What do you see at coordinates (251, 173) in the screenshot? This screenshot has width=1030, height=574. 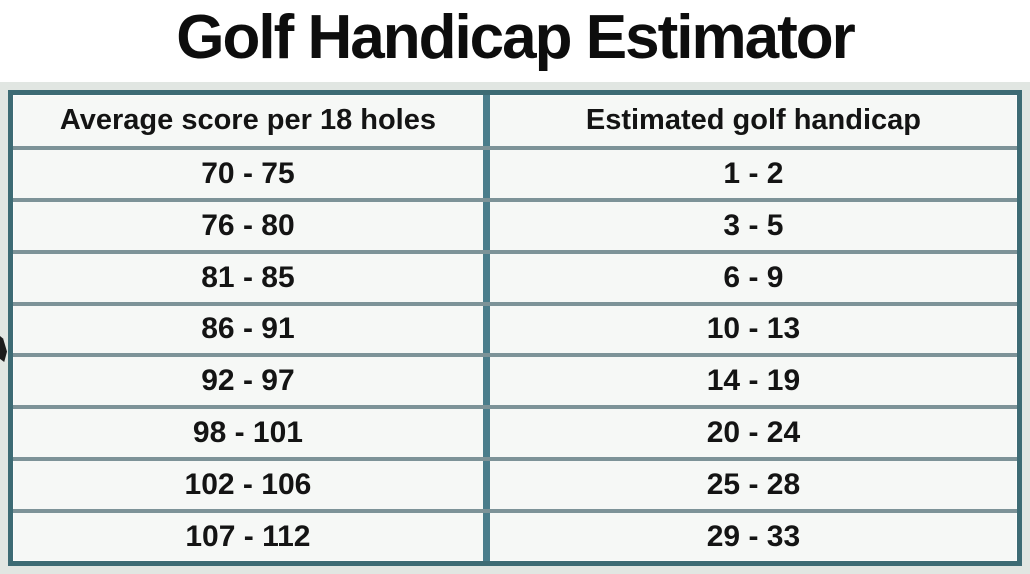 I see `cell-score-range: 70 - 75` at bounding box center [251, 173].